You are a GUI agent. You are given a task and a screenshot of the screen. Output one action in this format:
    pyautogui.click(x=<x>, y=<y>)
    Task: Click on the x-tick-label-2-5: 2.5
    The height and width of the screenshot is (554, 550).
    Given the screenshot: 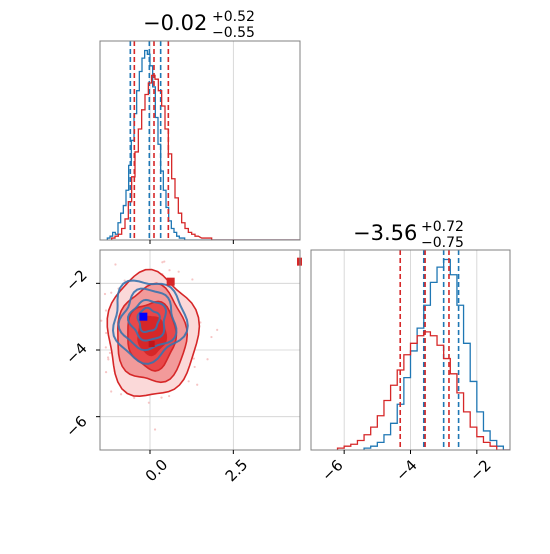 What is the action you would take?
    pyautogui.click(x=237, y=471)
    